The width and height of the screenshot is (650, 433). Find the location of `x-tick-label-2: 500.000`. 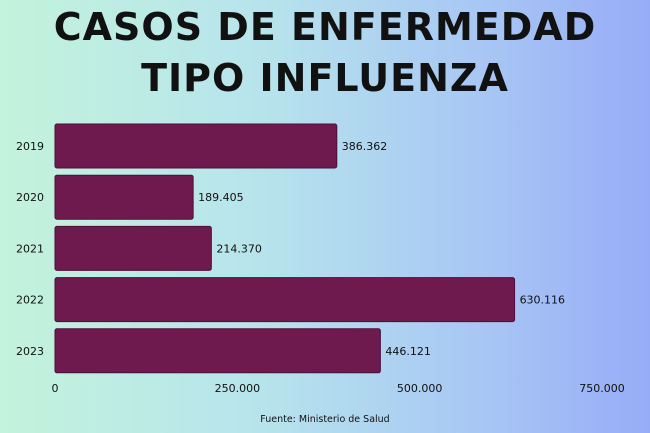

x-tick-label-2: 500.000 is located at coordinates (420, 388).